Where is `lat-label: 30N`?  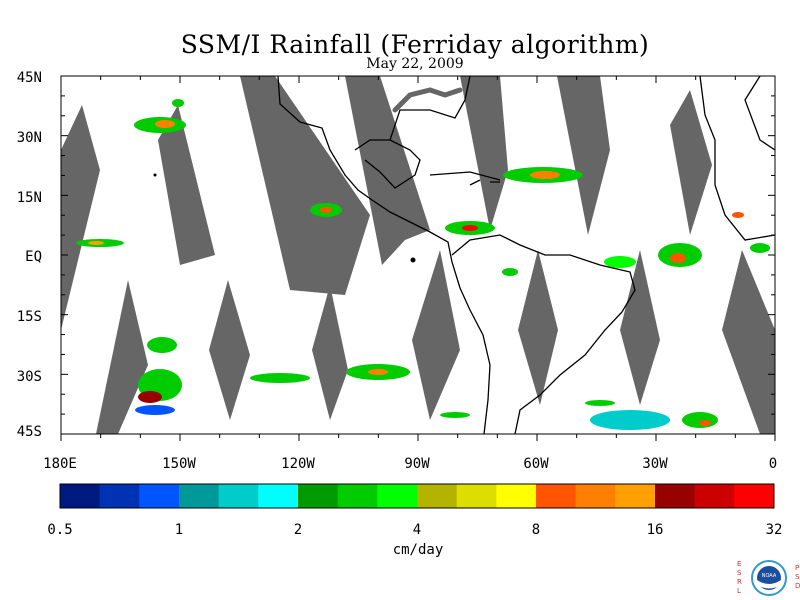 lat-label: 30N is located at coordinates (29, 138).